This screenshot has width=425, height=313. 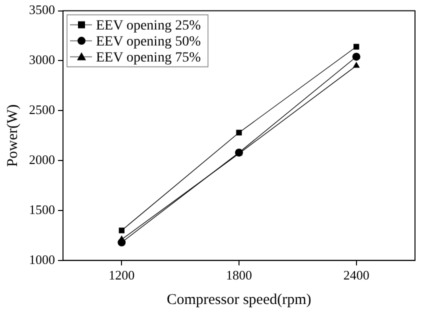 I want to click on y-tick-label: 2500, so click(x=42, y=110).